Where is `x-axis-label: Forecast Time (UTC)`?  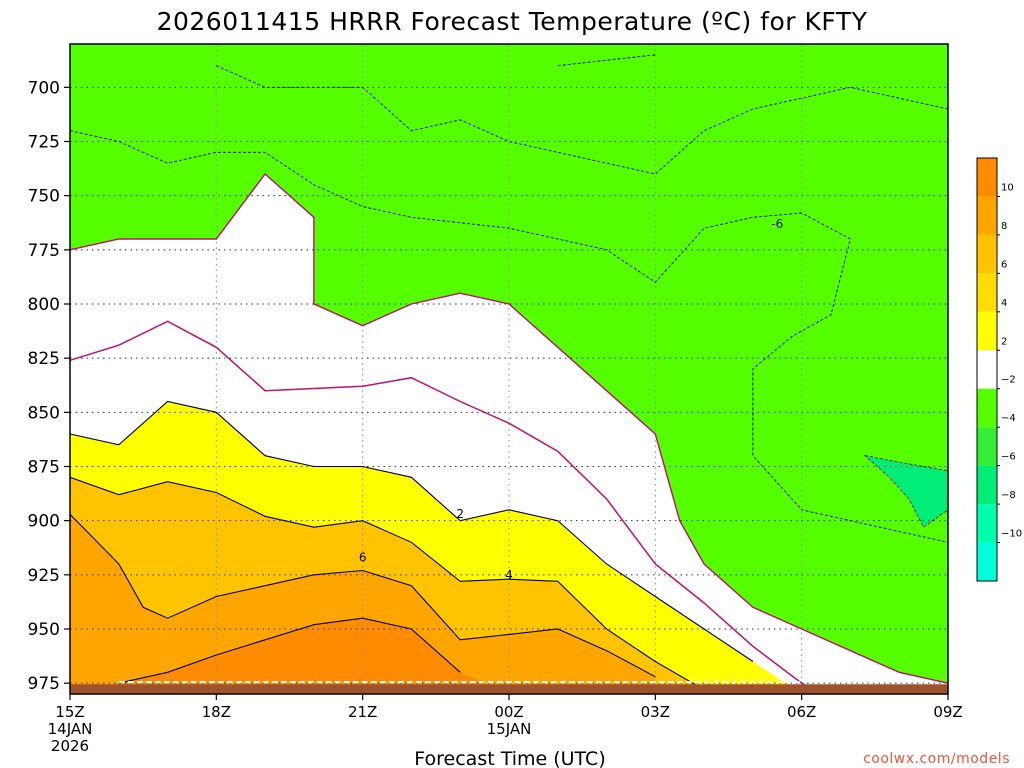
x-axis-label: Forecast Time (UTC) is located at coordinates (509, 758).